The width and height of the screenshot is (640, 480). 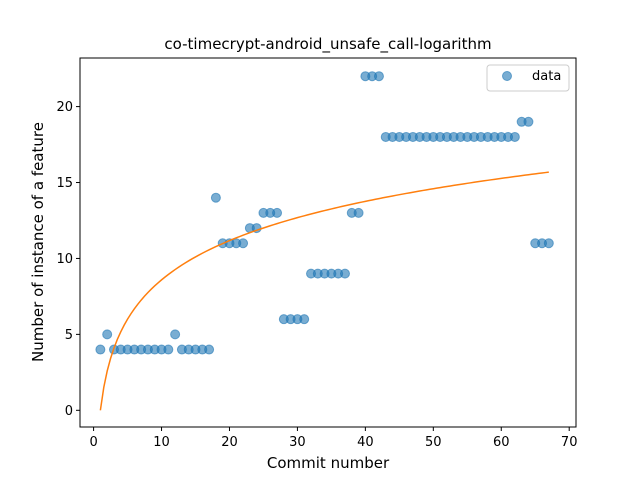 I want to click on x-axis-label: Commit number, so click(x=328, y=463).